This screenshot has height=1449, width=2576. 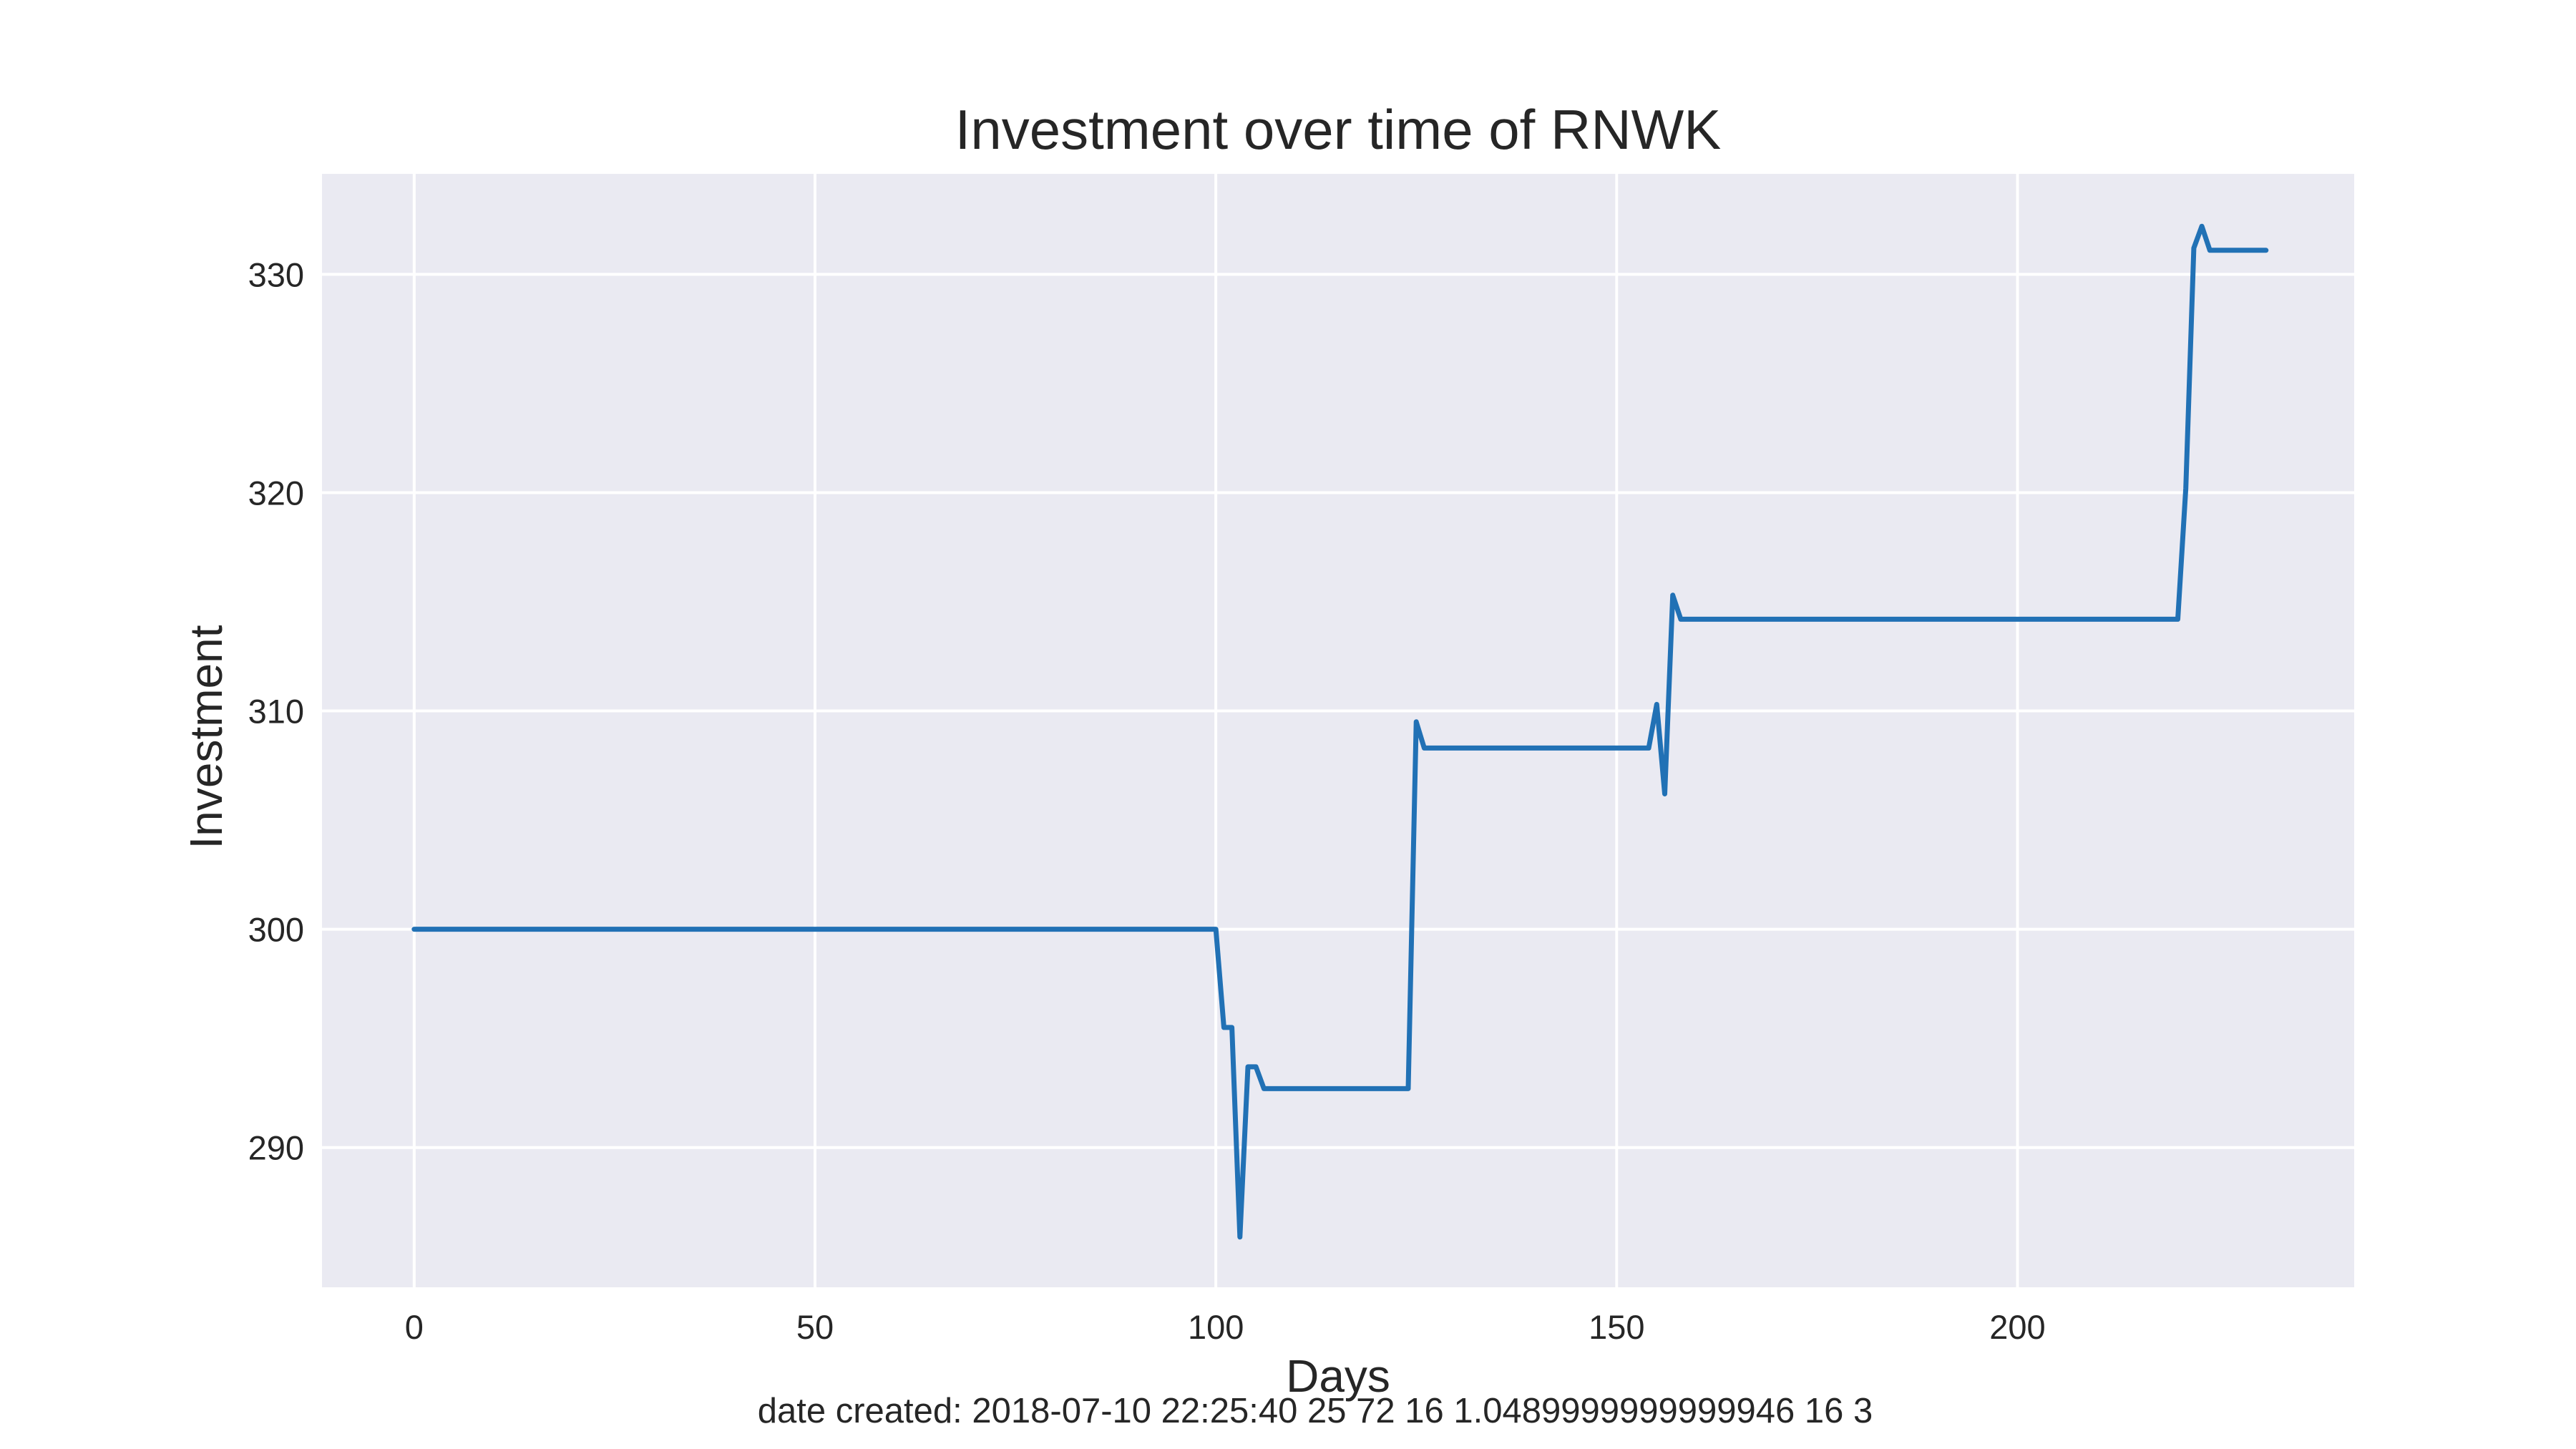 I want to click on chart-title: Investment over time of RNWK, so click(x=1338, y=129).